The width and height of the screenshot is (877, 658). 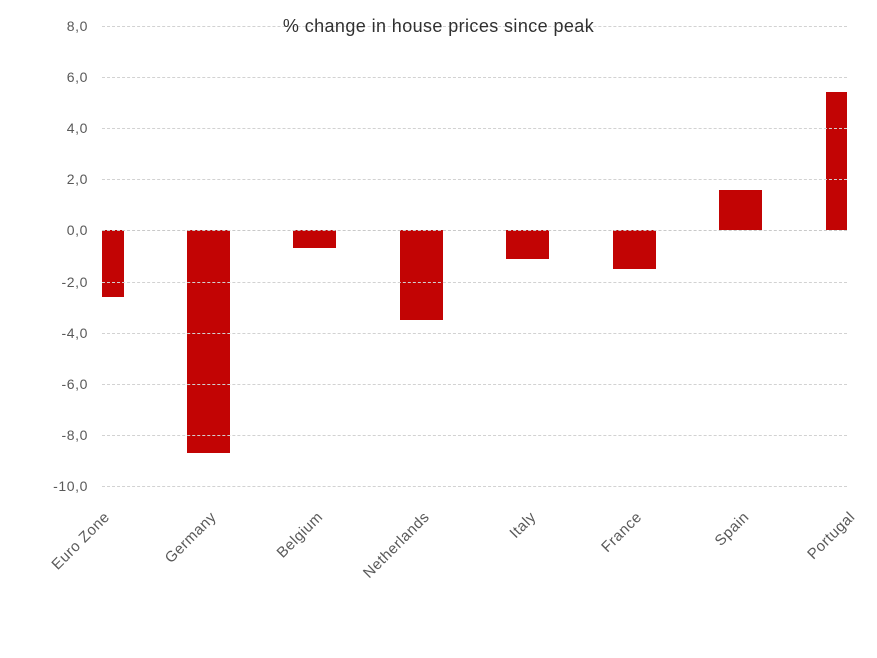 What do you see at coordinates (77, 128) in the screenshot?
I see `y-axis-label: 4,0` at bounding box center [77, 128].